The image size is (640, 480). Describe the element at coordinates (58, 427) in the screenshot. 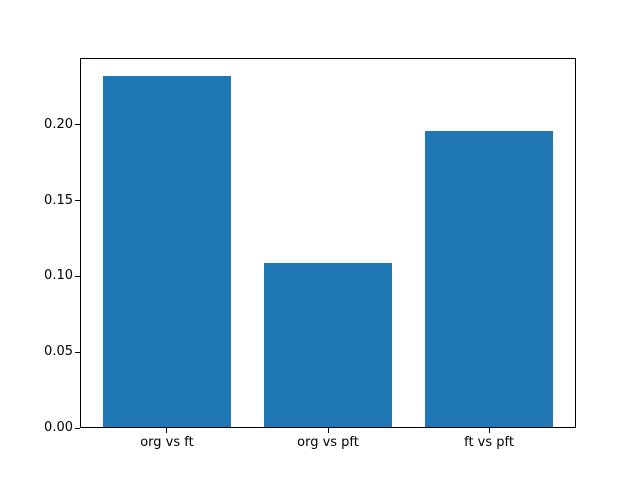

I see `y-axis-tick-label: 0.00` at that location.